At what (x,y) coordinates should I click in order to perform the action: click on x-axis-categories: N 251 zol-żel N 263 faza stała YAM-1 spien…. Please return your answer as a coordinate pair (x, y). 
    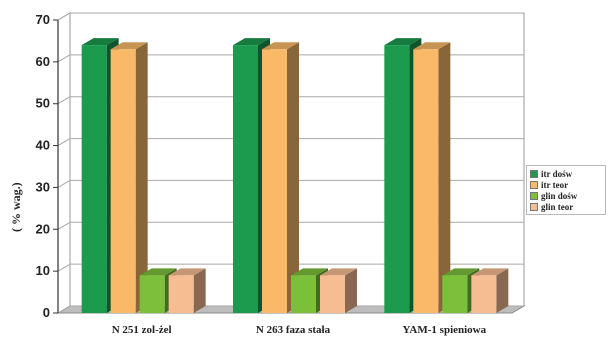
    Looking at the image, I should click on (299, 330).